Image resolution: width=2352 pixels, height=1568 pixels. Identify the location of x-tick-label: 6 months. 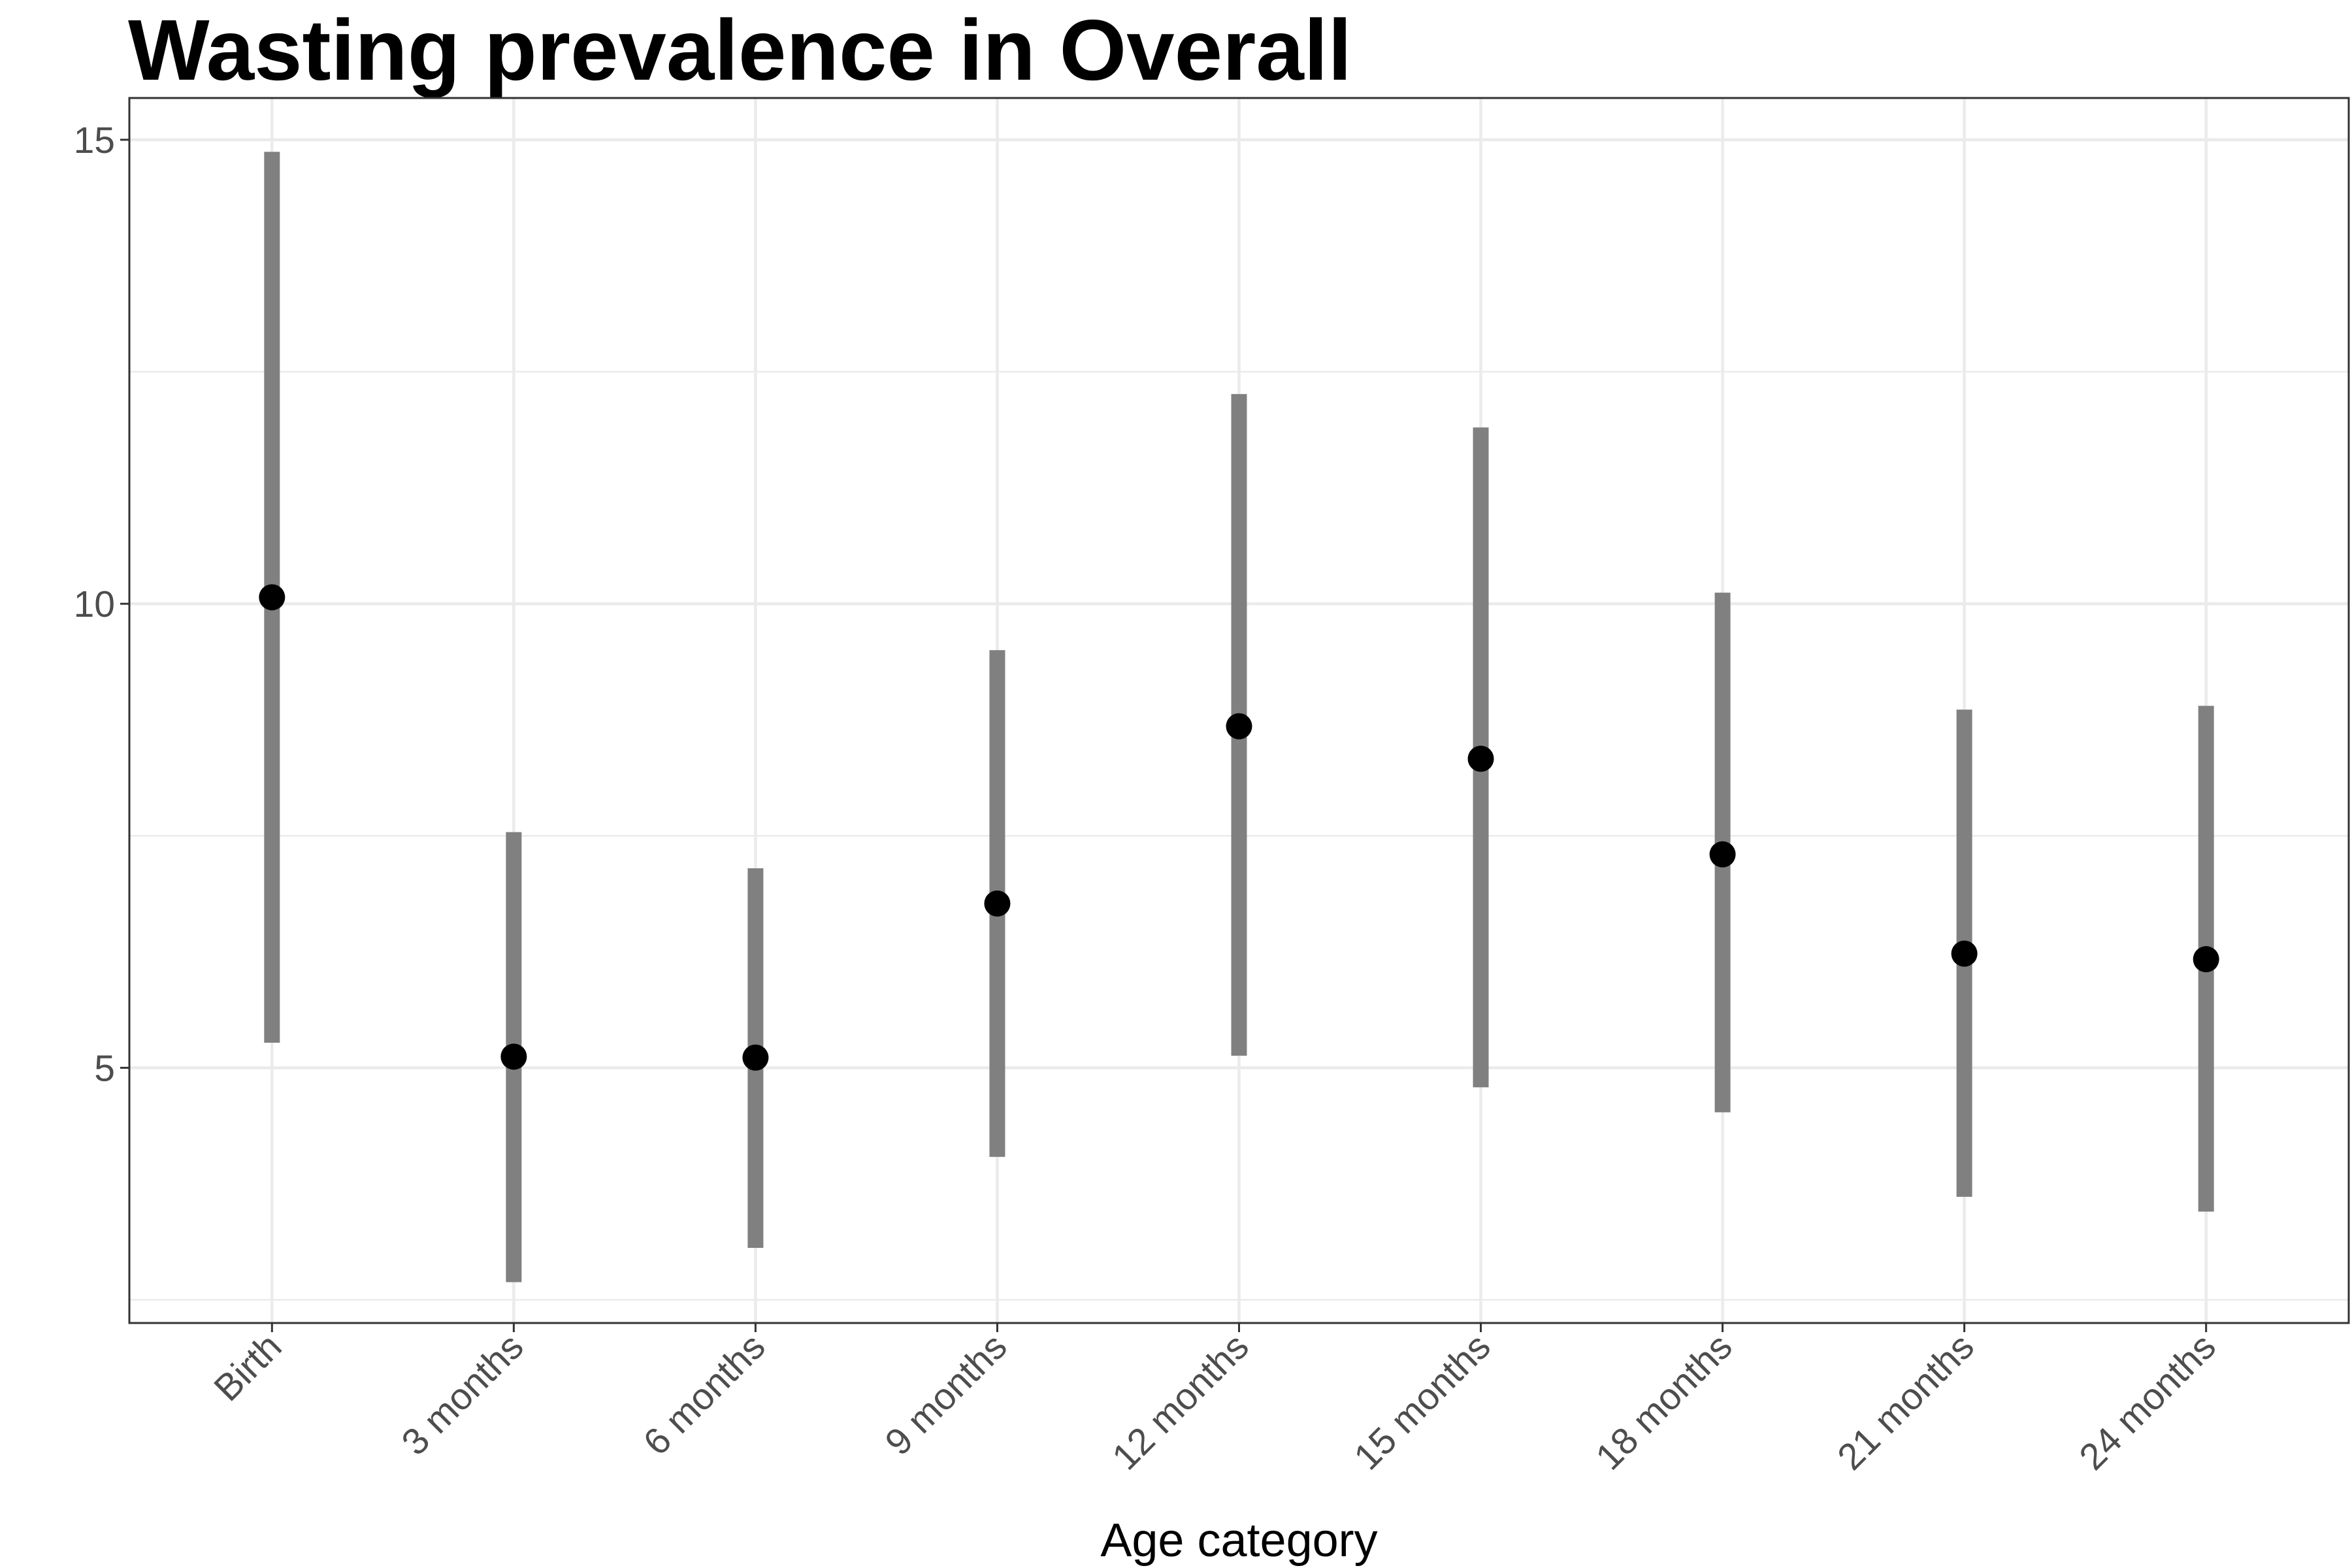
(705, 1394).